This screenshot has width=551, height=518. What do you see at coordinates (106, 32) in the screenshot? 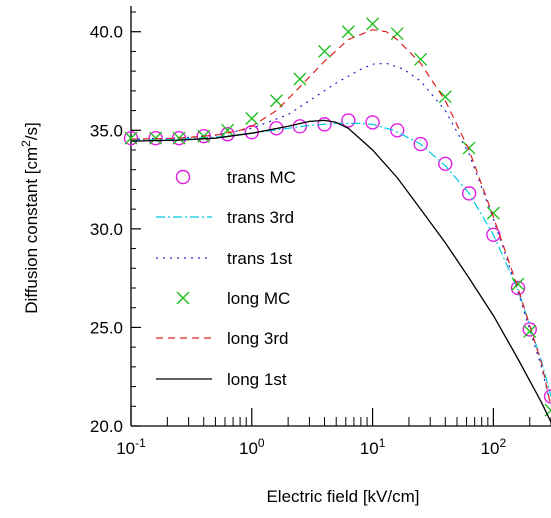
I see `y-tick-label: 40.0` at bounding box center [106, 32].